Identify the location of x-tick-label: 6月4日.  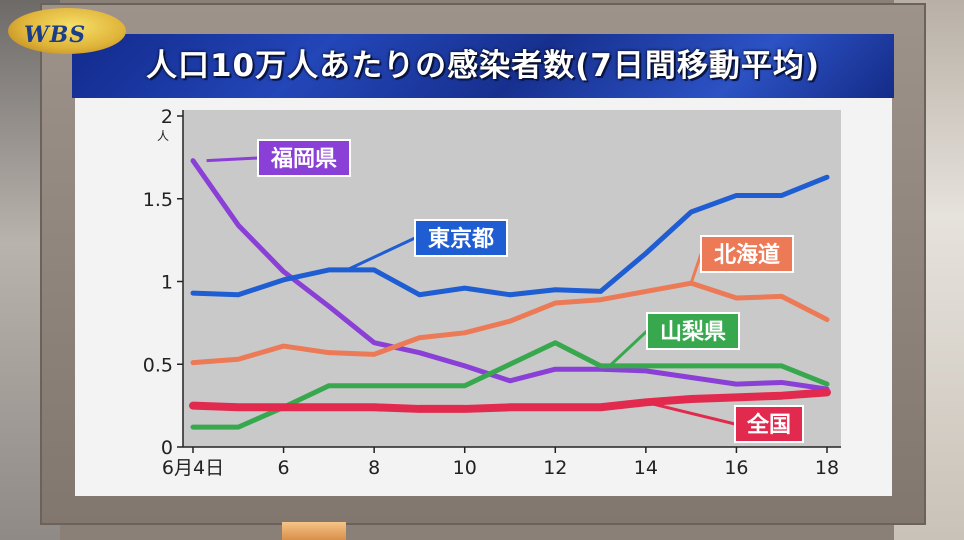
(193, 468).